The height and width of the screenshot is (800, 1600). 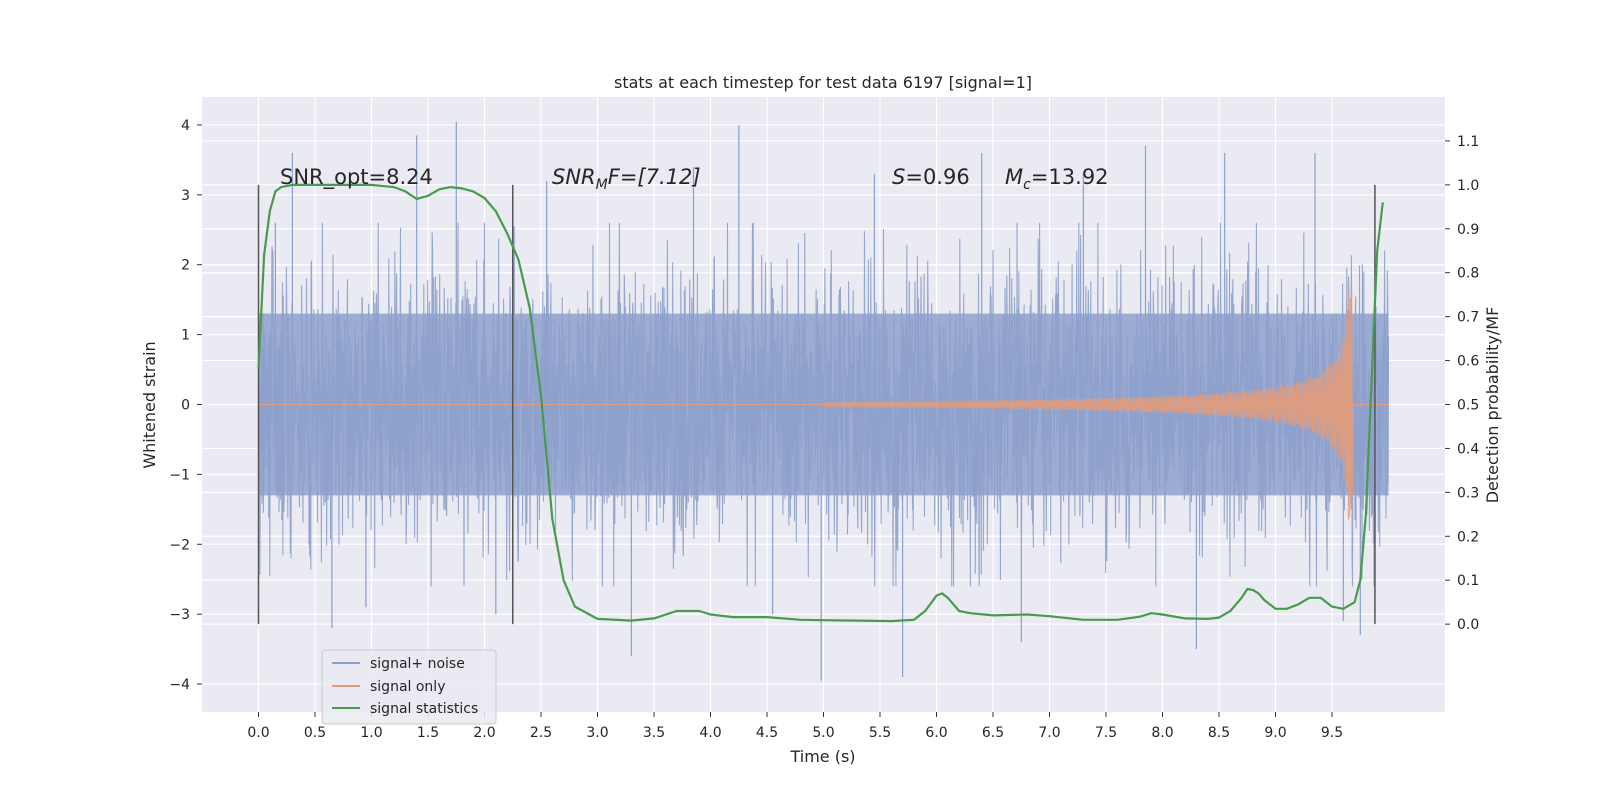 I want to click on annotation-s: S=0.96, so click(x=931, y=177).